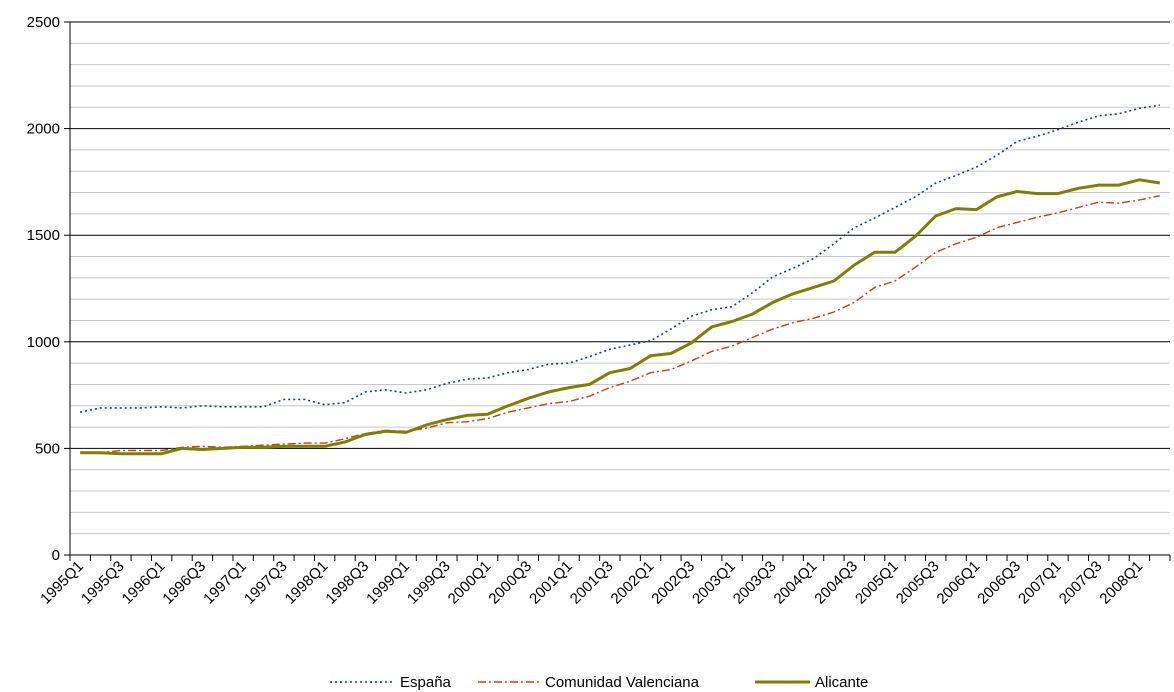  I want to click on x-tick-label: 1996Q3, so click(184, 583).